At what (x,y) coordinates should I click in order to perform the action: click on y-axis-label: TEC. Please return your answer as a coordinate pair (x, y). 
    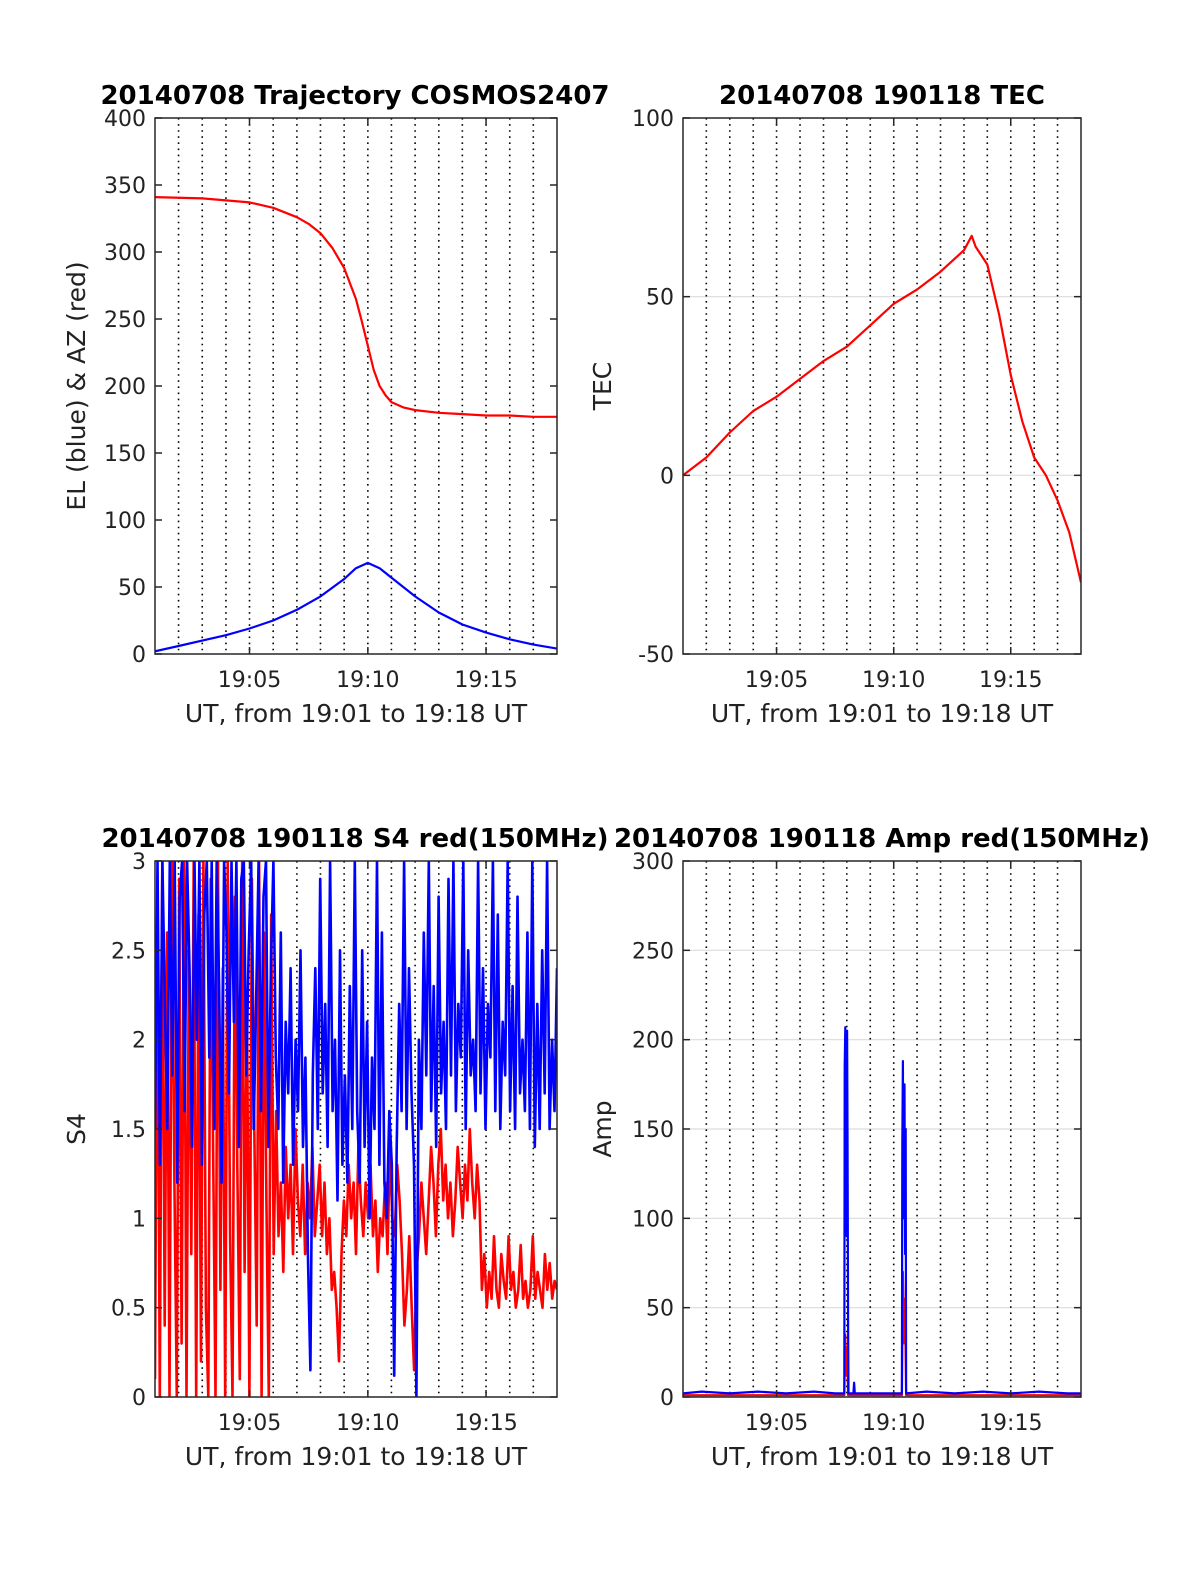
    Looking at the image, I should click on (602, 387).